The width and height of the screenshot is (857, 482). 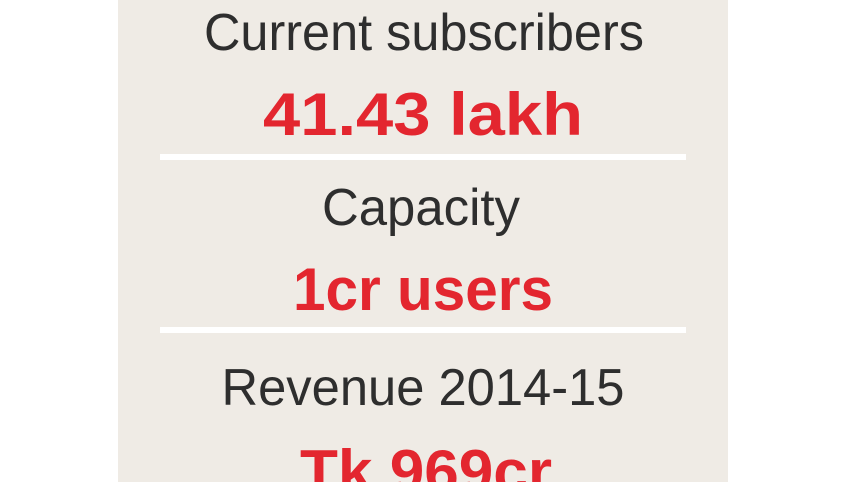 I want to click on stat-value: 41.43 lakh, so click(x=423, y=114).